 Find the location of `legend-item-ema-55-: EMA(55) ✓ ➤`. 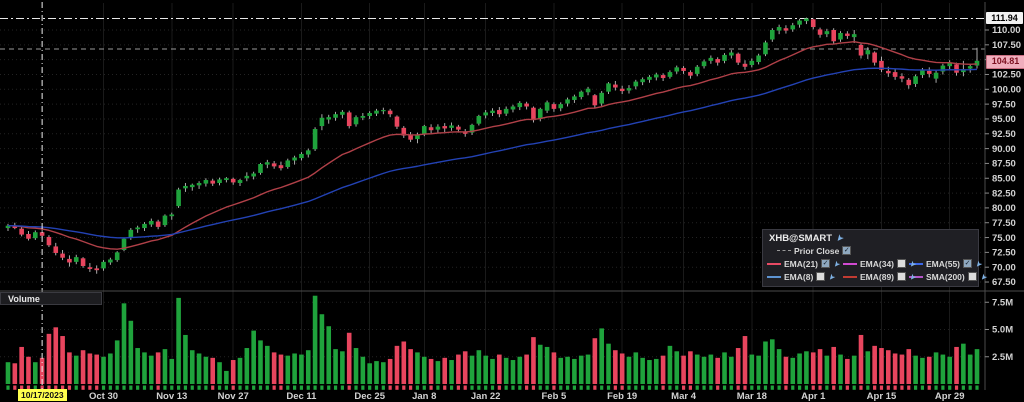

legend-item-ema-55-: EMA(55) ✓ ➤ is located at coordinates (946, 263).